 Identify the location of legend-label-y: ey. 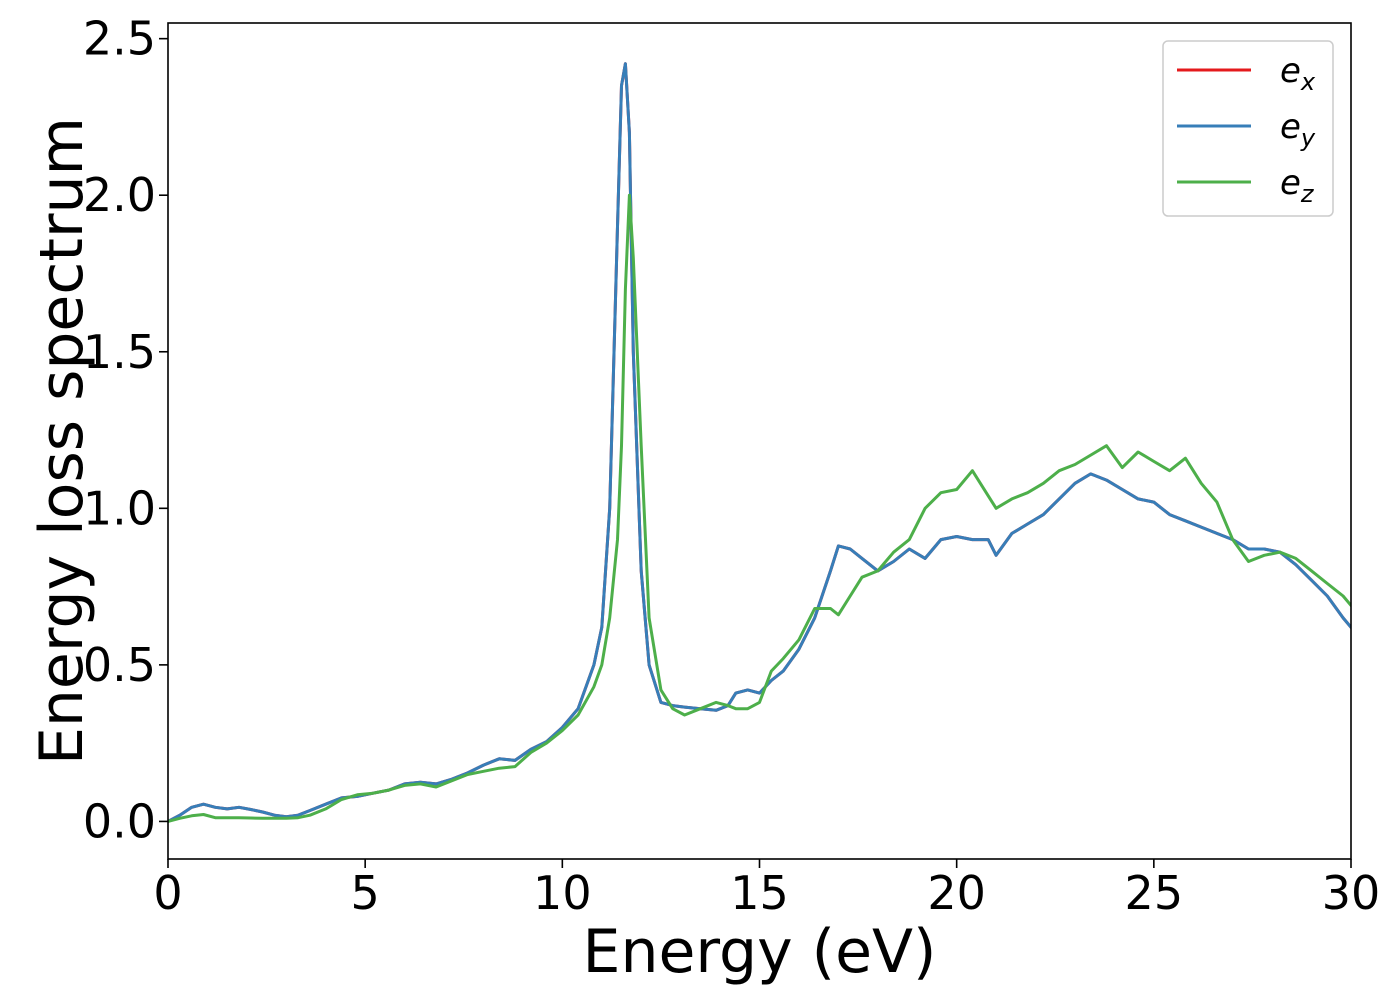
(1298, 129).